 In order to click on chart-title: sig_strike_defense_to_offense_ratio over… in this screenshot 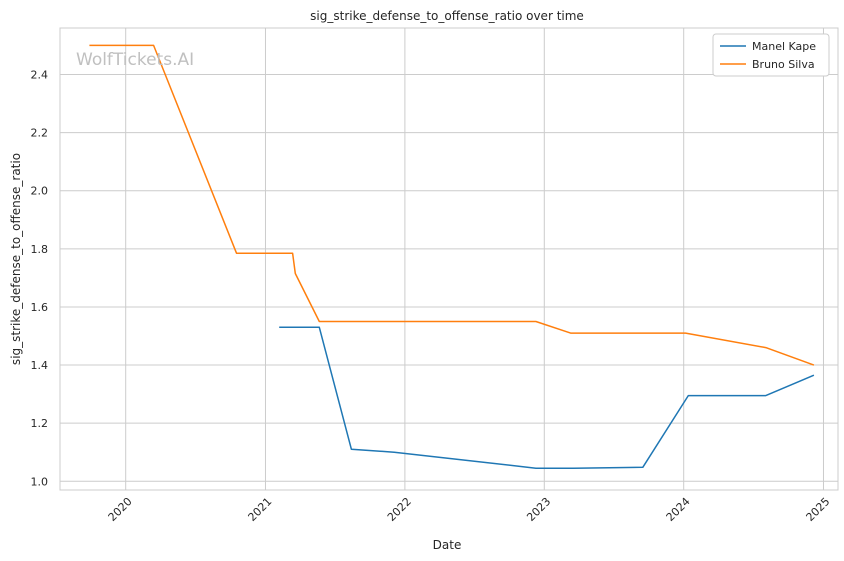, I will do `click(447, 16)`.